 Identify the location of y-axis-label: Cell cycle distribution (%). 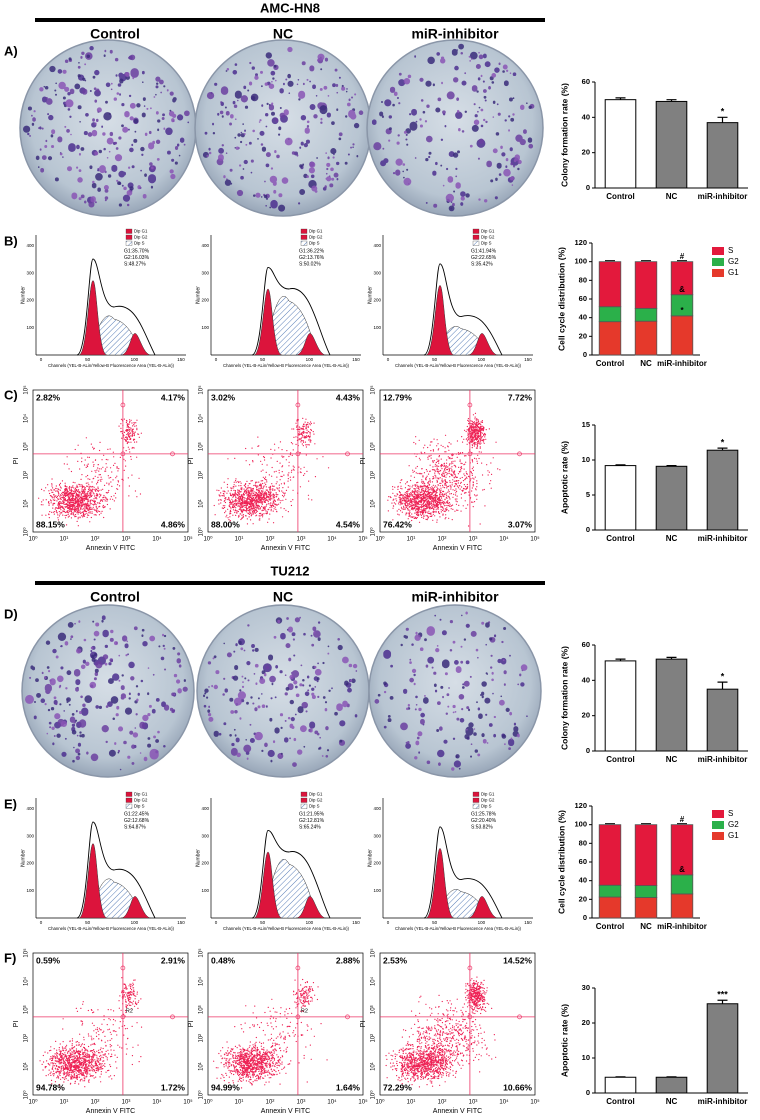
(561, 299).